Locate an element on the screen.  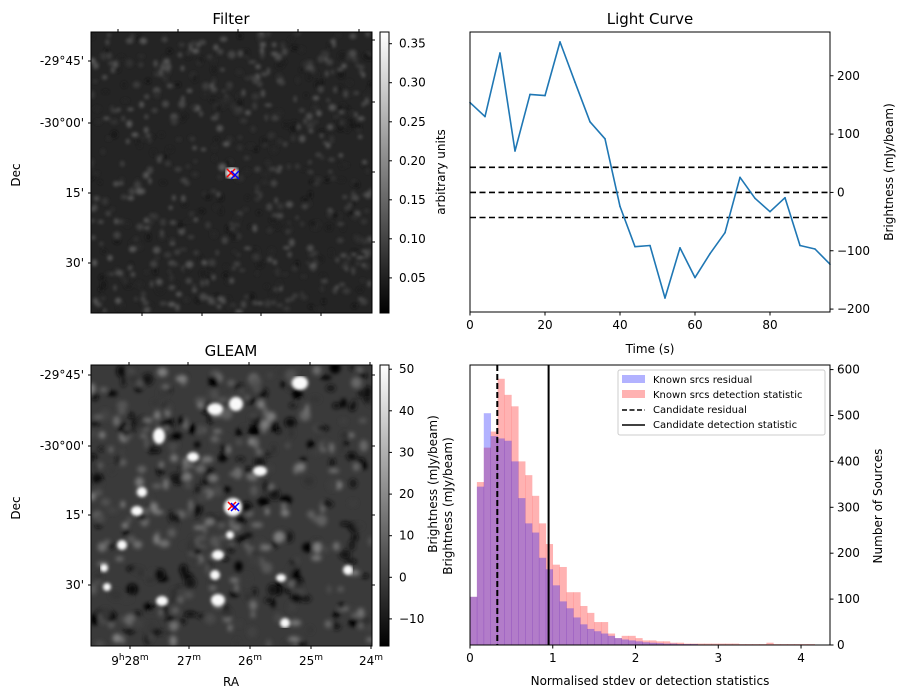
gleam-colorbar-tick-label: 0 is located at coordinates (403, 577).